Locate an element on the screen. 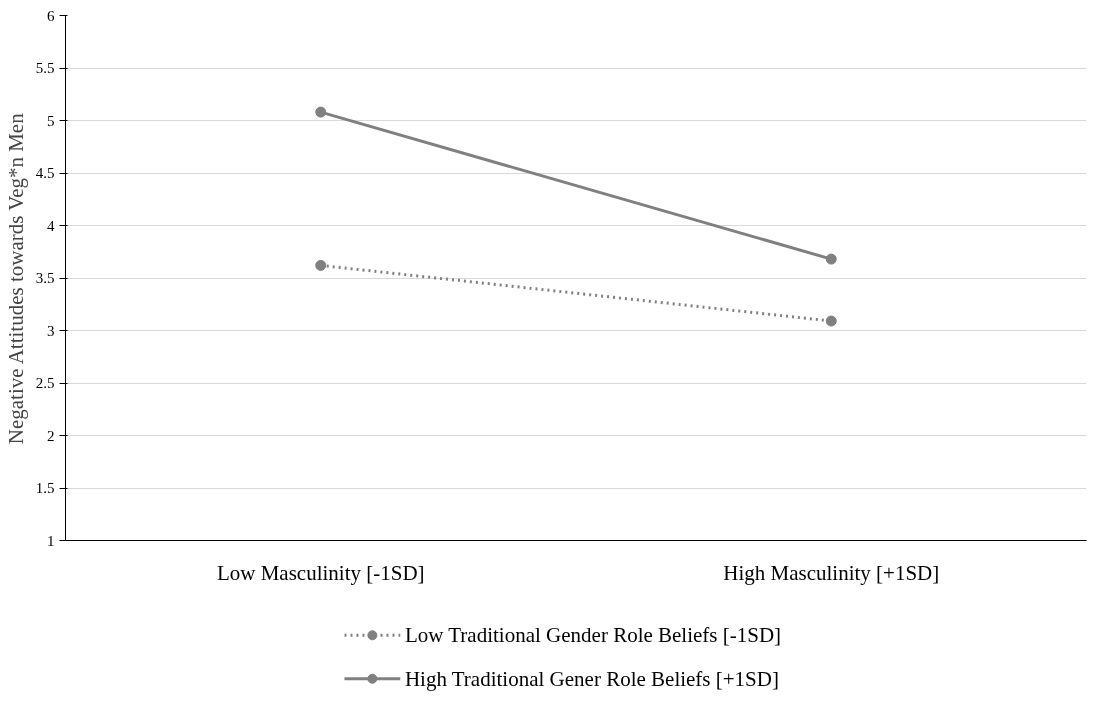 Image resolution: width=1098 pixels, height=709 pixels. x-tick-label: Low Masculinity [-1SD] is located at coordinates (320, 572).